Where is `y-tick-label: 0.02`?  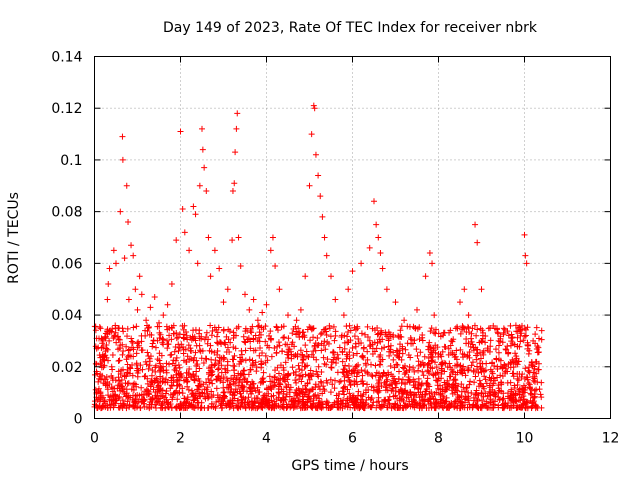 y-tick-label: 0.02 is located at coordinates (66, 368).